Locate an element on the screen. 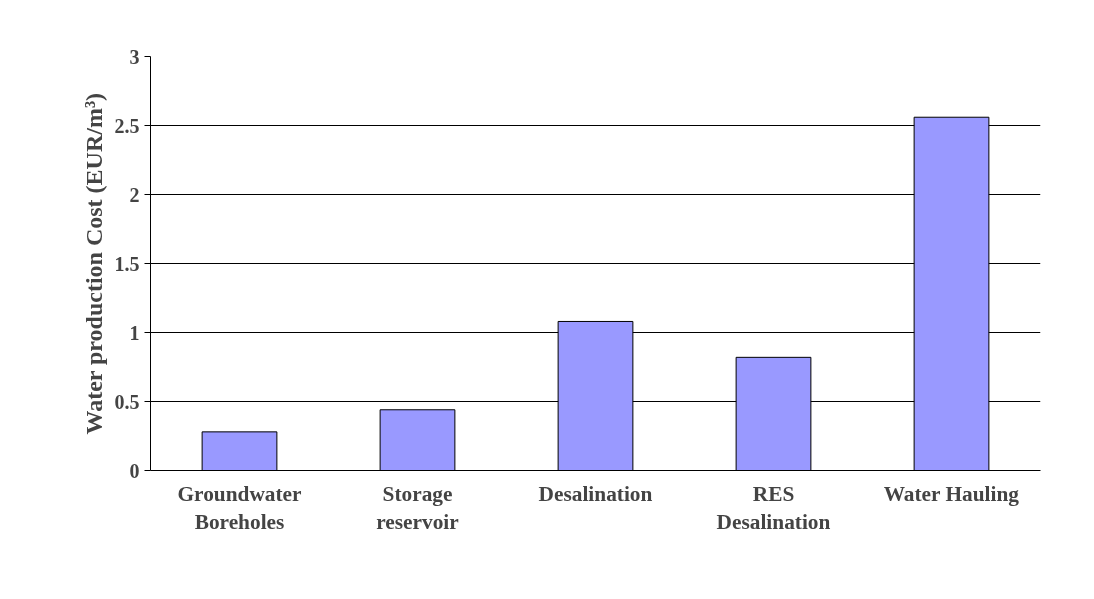 The height and width of the screenshot is (599, 1094). x-tick-label: RES Desalination is located at coordinates (773, 508).